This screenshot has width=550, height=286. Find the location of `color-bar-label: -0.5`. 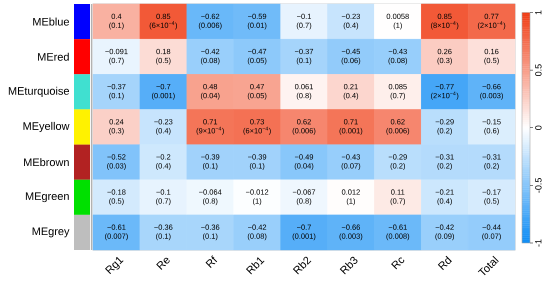

color-bar-label: -0.5 is located at coordinates (538, 185).